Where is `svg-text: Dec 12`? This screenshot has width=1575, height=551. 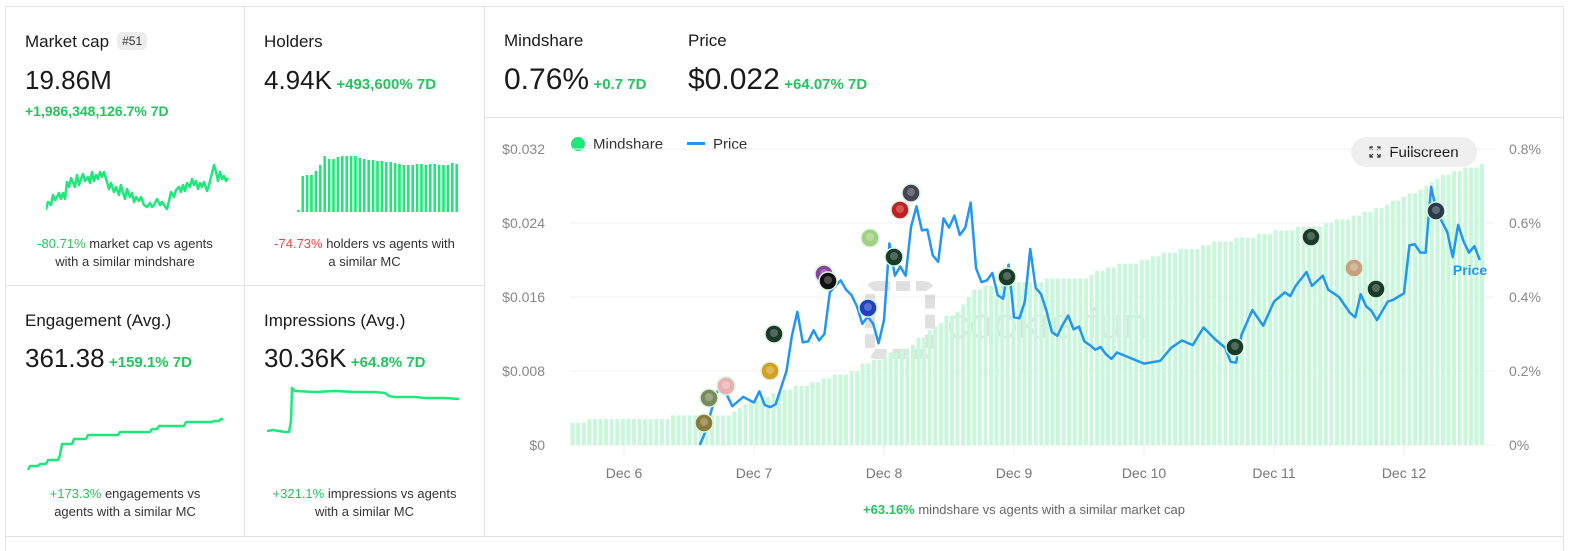 svg-text: Dec 12 is located at coordinates (1404, 473).